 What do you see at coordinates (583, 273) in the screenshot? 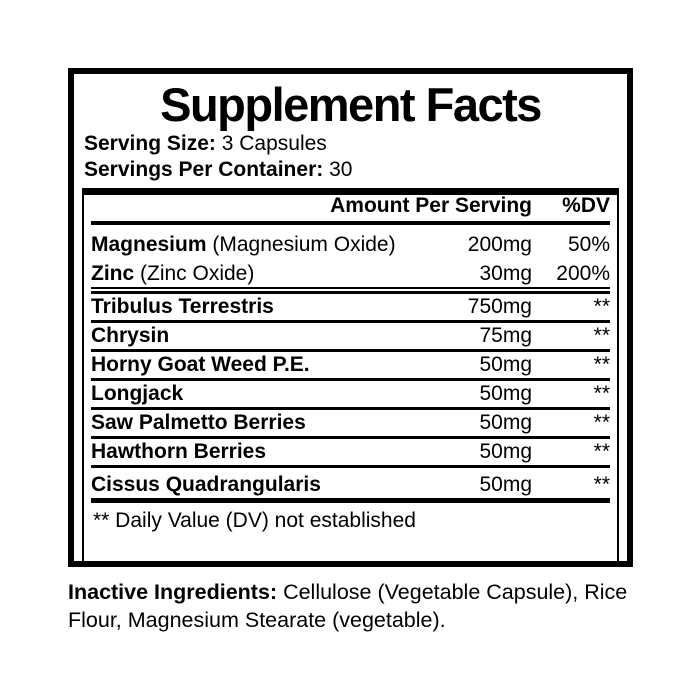
I see `ingredient-dv: 200%` at bounding box center [583, 273].